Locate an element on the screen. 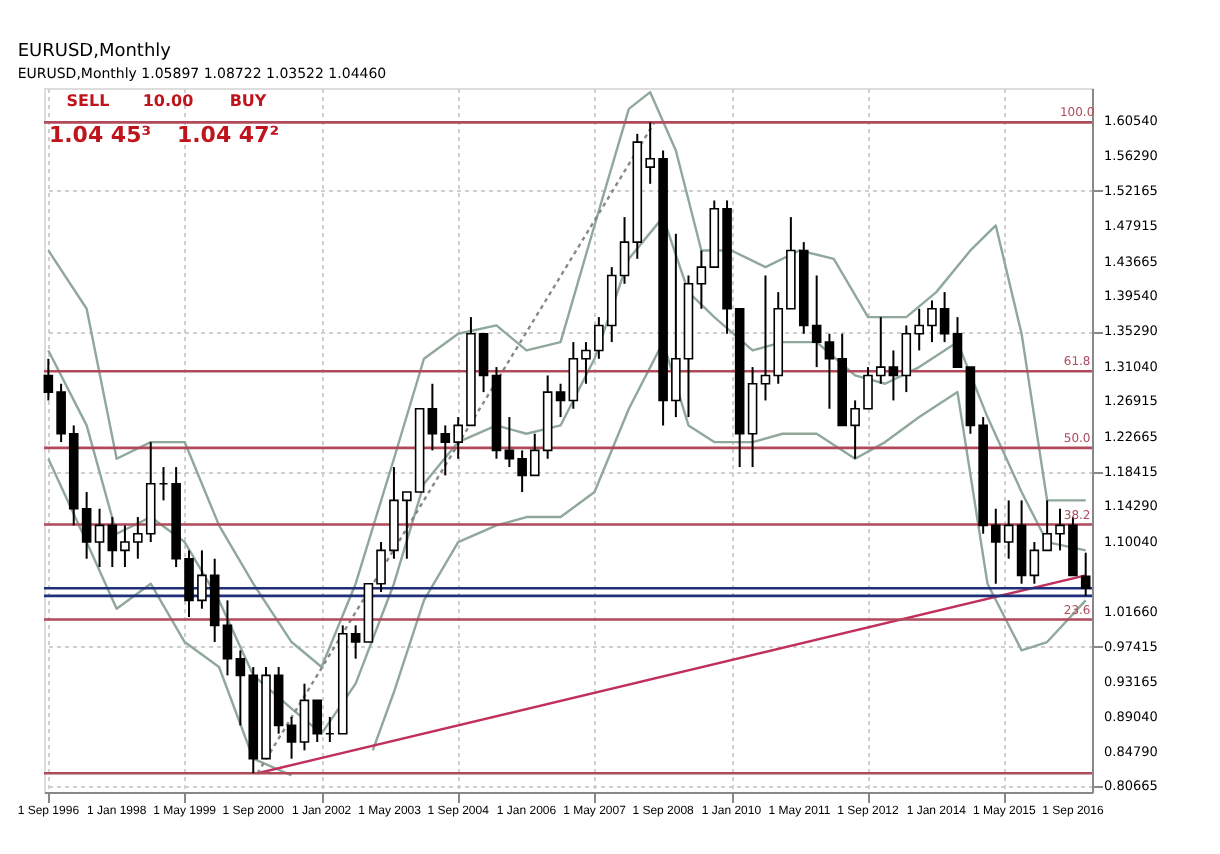 The width and height of the screenshot is (1220, 854). annotation: SELL is located at coordinates (88, 101).